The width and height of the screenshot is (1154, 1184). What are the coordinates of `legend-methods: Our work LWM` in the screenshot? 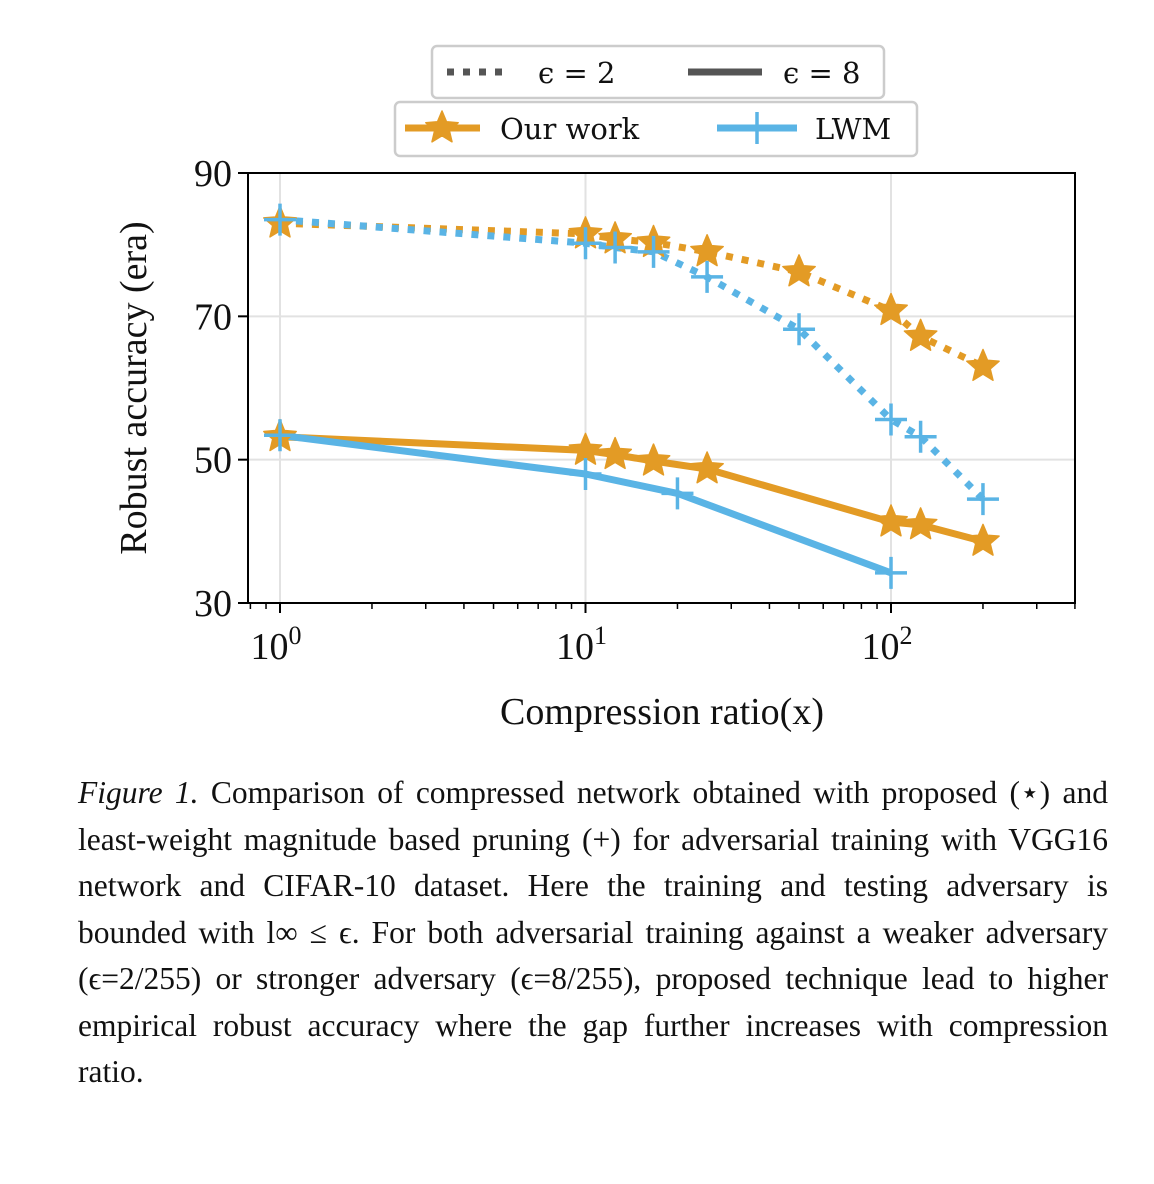 It's located at (656, 129).